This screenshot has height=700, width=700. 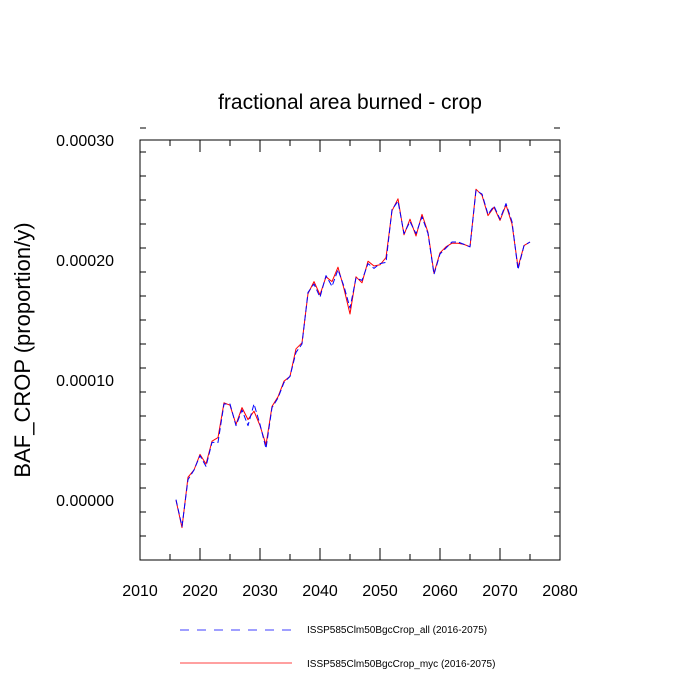 What do you see at coordinates (320, 591) in the screenshot?
I see `x-tick-label: 2040` at bounding box center [320, 591].